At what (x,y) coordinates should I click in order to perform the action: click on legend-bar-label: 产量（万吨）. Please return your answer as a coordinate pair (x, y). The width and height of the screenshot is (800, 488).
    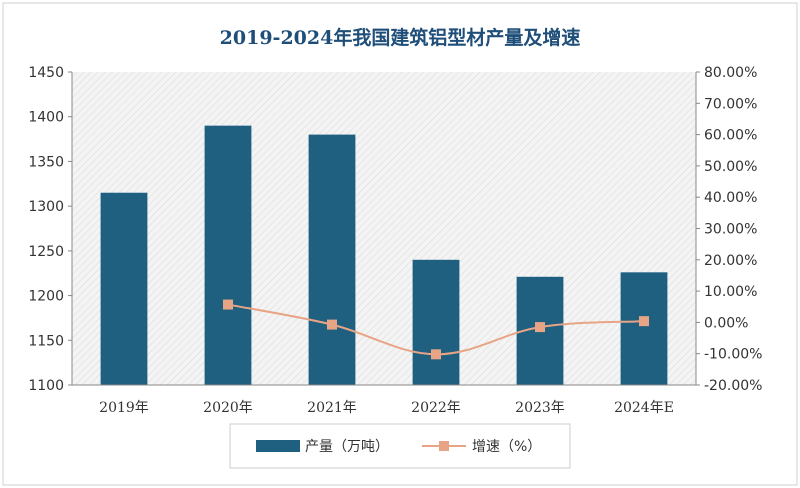
    Looking at the image, I should click on (347, 447).